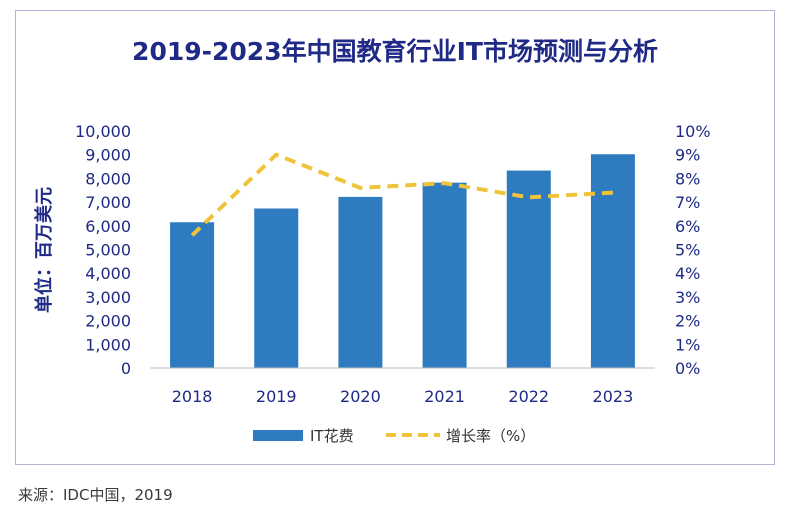 The height and width of the screenshot is (515, 797). I want to click on x-tick-label: 2020, so click(360, 396).